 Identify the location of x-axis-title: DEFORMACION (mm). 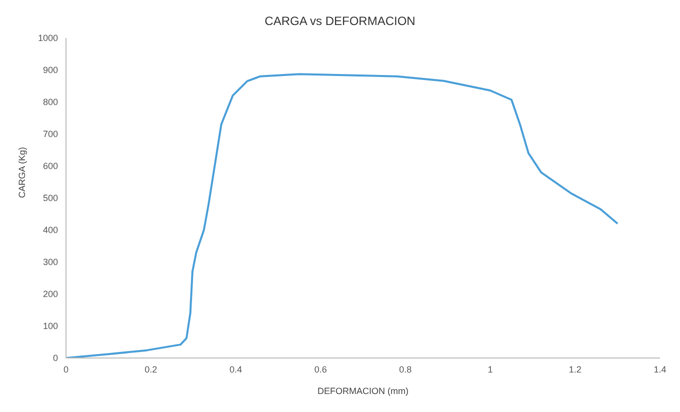
(363, 391).